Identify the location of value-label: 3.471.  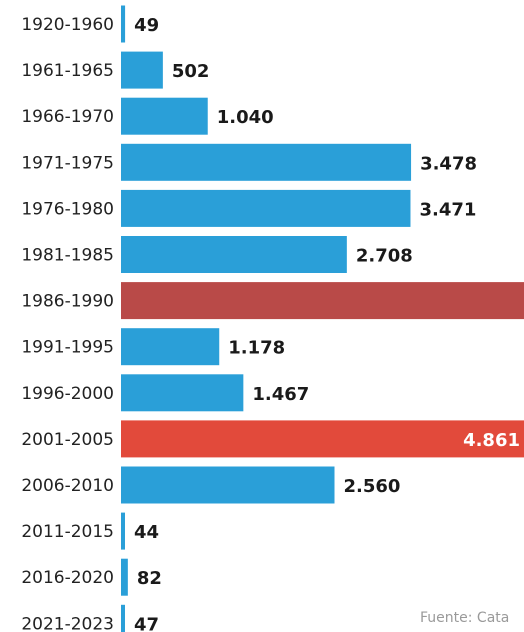
(447, 209).